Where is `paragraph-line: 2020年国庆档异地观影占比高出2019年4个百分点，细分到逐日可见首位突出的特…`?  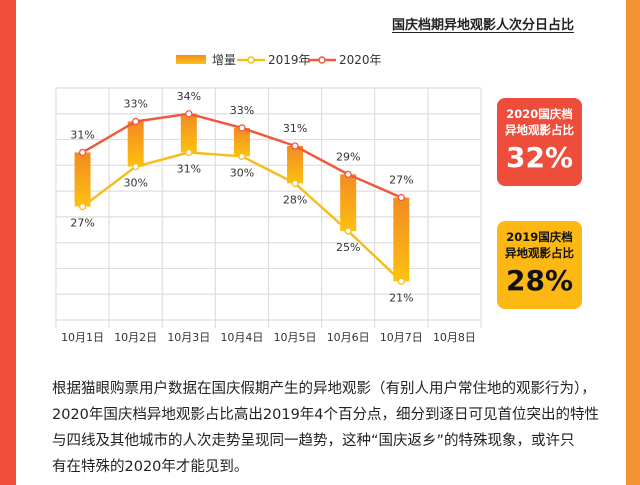 paragraph-line: 2020年国庆档异地观影占比高出2019年4个百分点，细分到逐日可见首位突出的特… is located at coordinates (326, 415).